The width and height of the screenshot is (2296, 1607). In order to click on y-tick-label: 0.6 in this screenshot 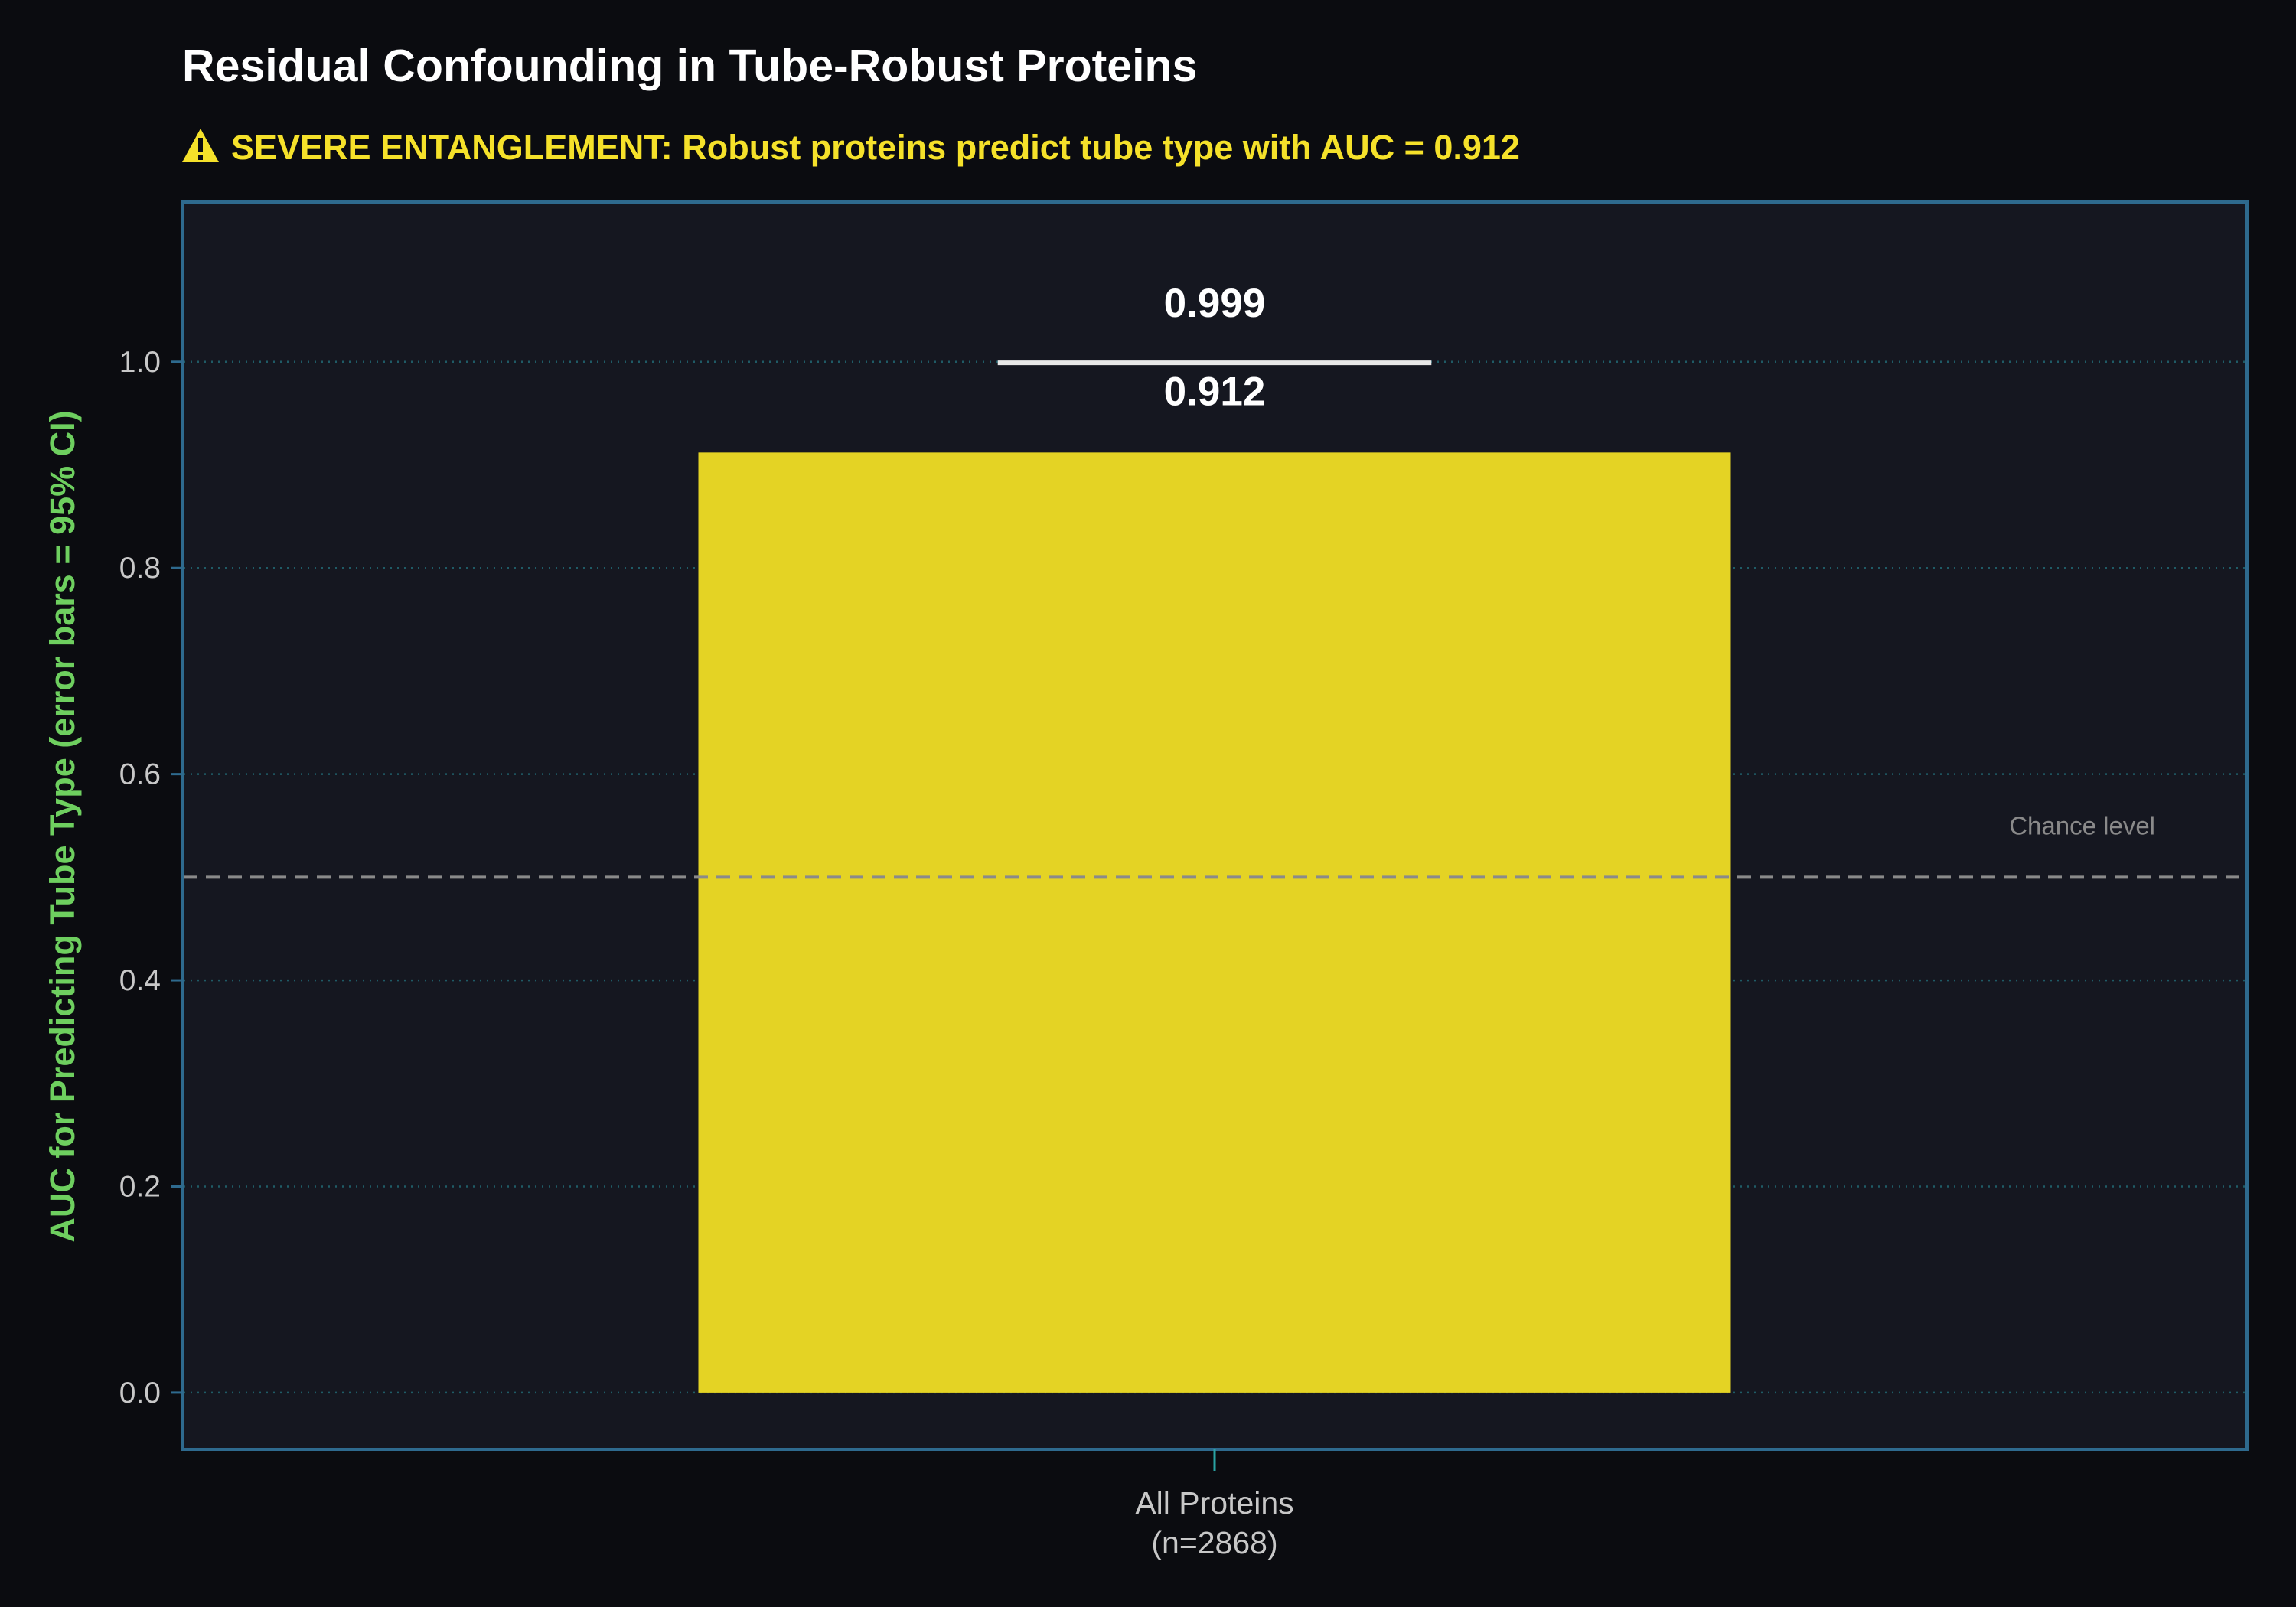, I will do `click(140, 775)`.